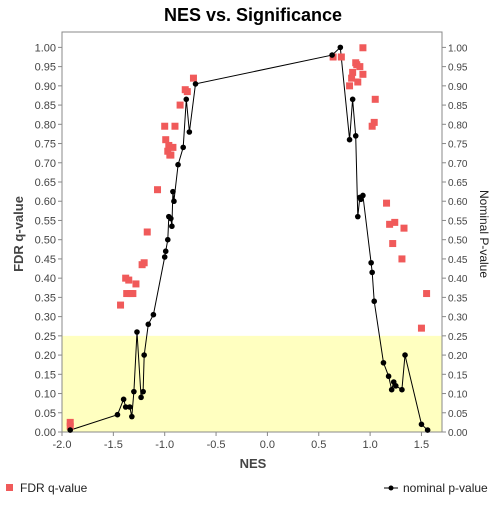  Describe the element at coordinates (458, 164) in the screenshot. I see `y-tick-label-right: 0.70` at that location.